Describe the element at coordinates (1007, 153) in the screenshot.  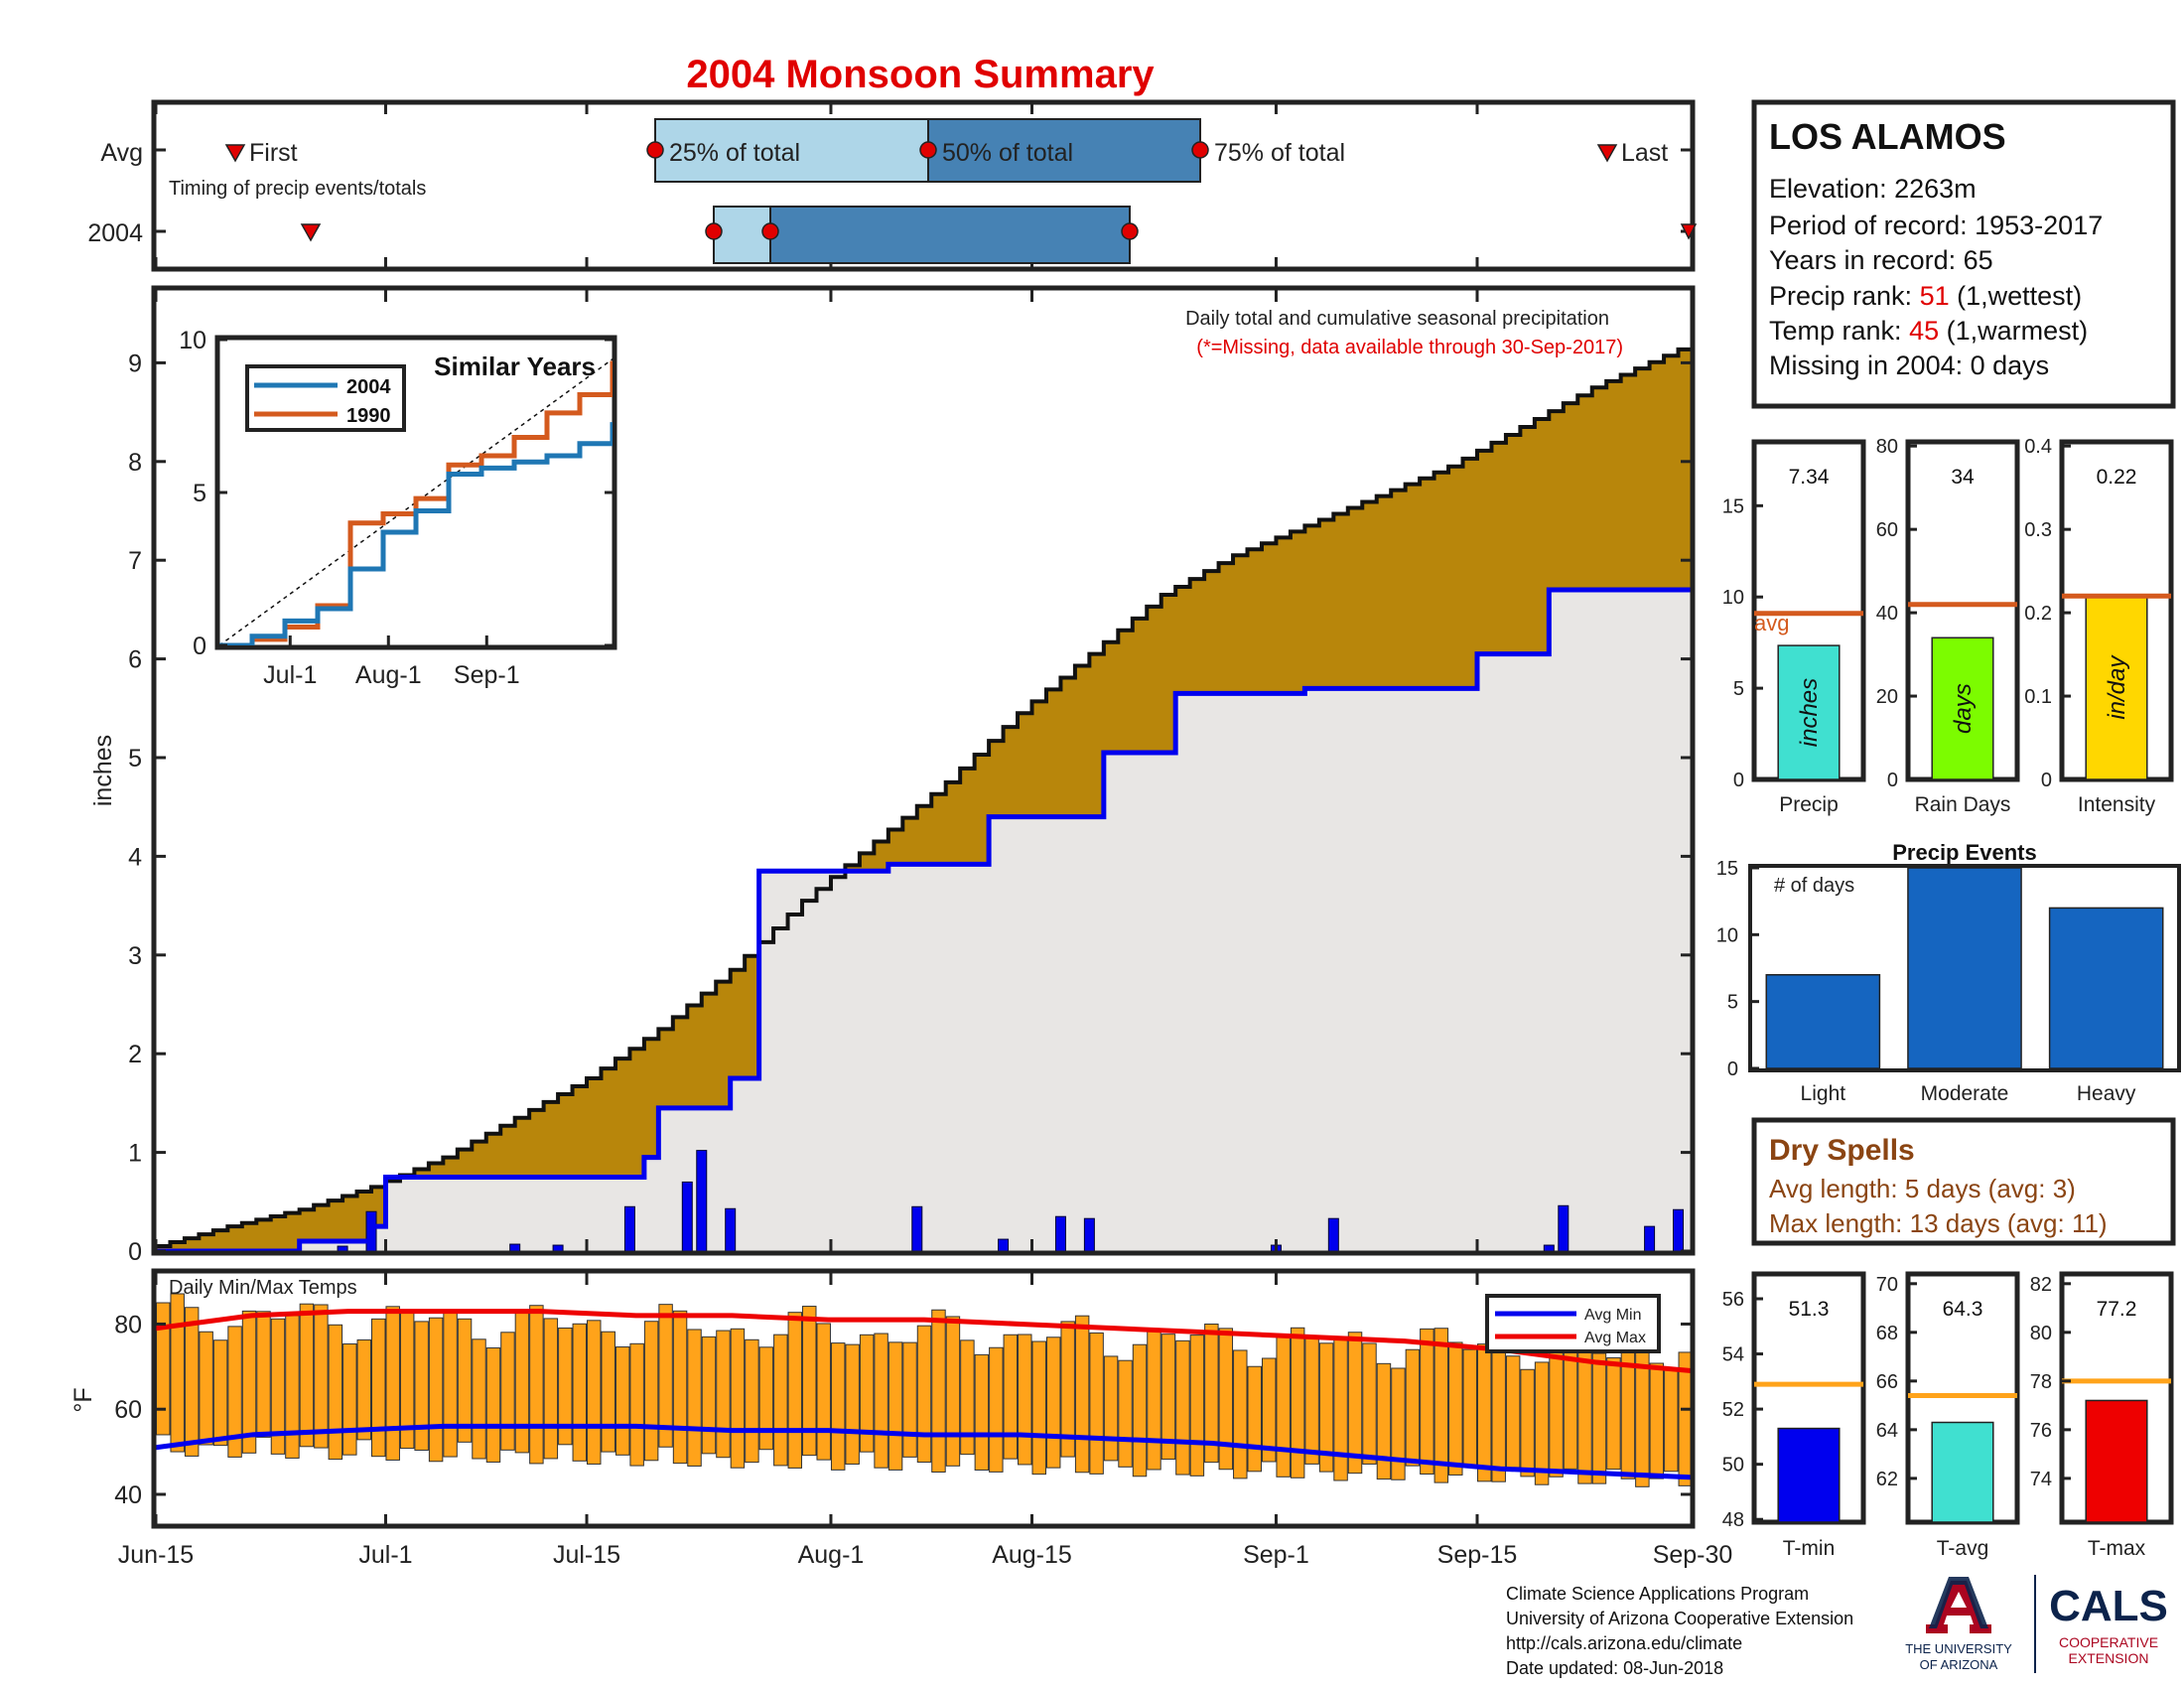
I see `avg-p50-label: 50% of total` at that location.